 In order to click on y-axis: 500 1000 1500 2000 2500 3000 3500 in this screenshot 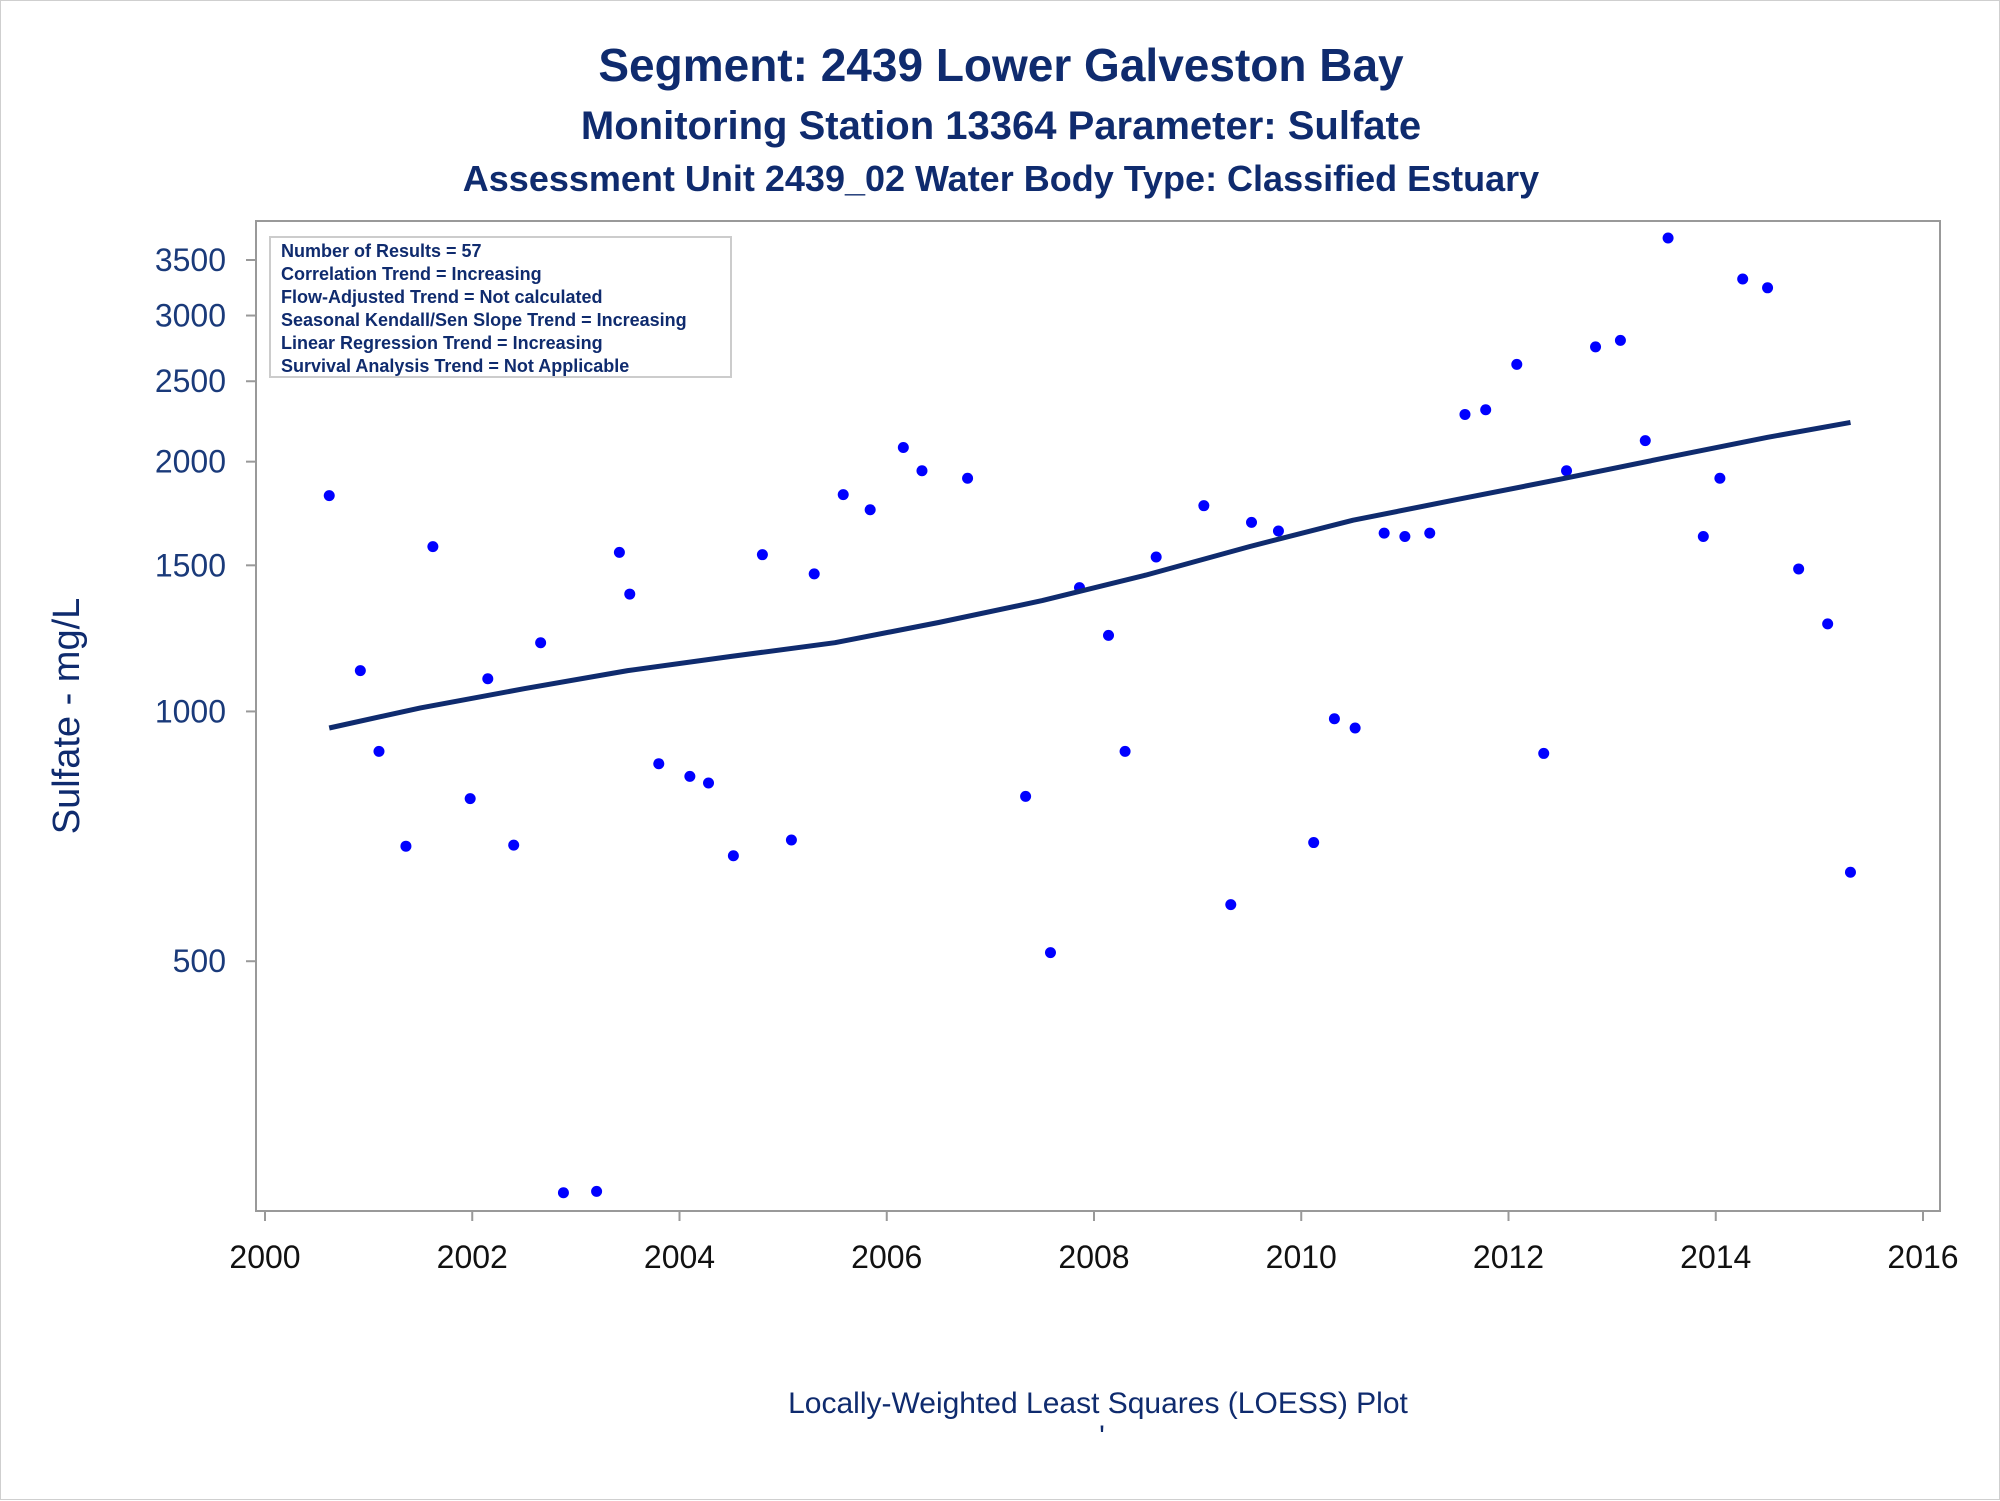, I will do `click(205, 610)`.